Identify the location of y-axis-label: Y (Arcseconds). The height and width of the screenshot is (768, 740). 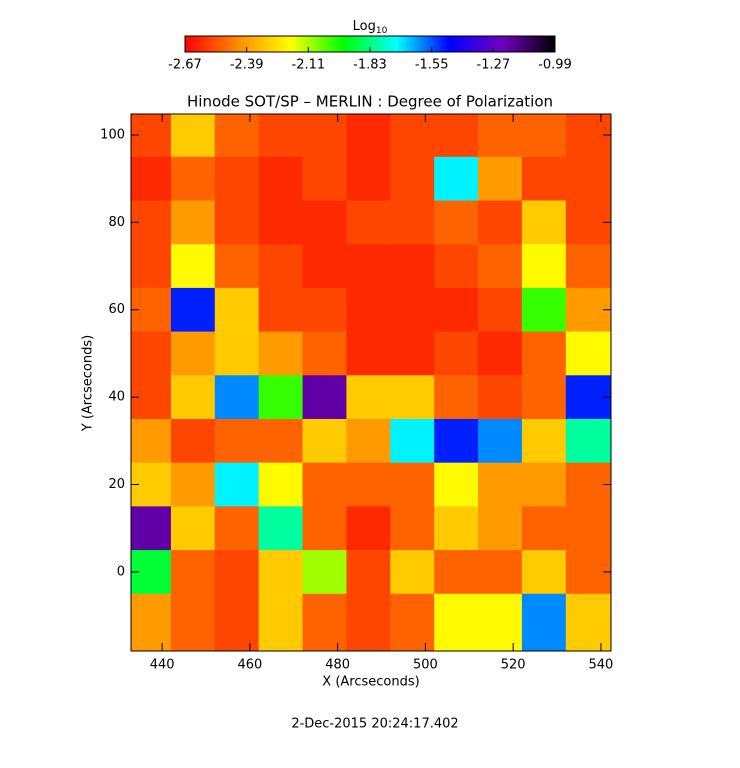
(88, 383).